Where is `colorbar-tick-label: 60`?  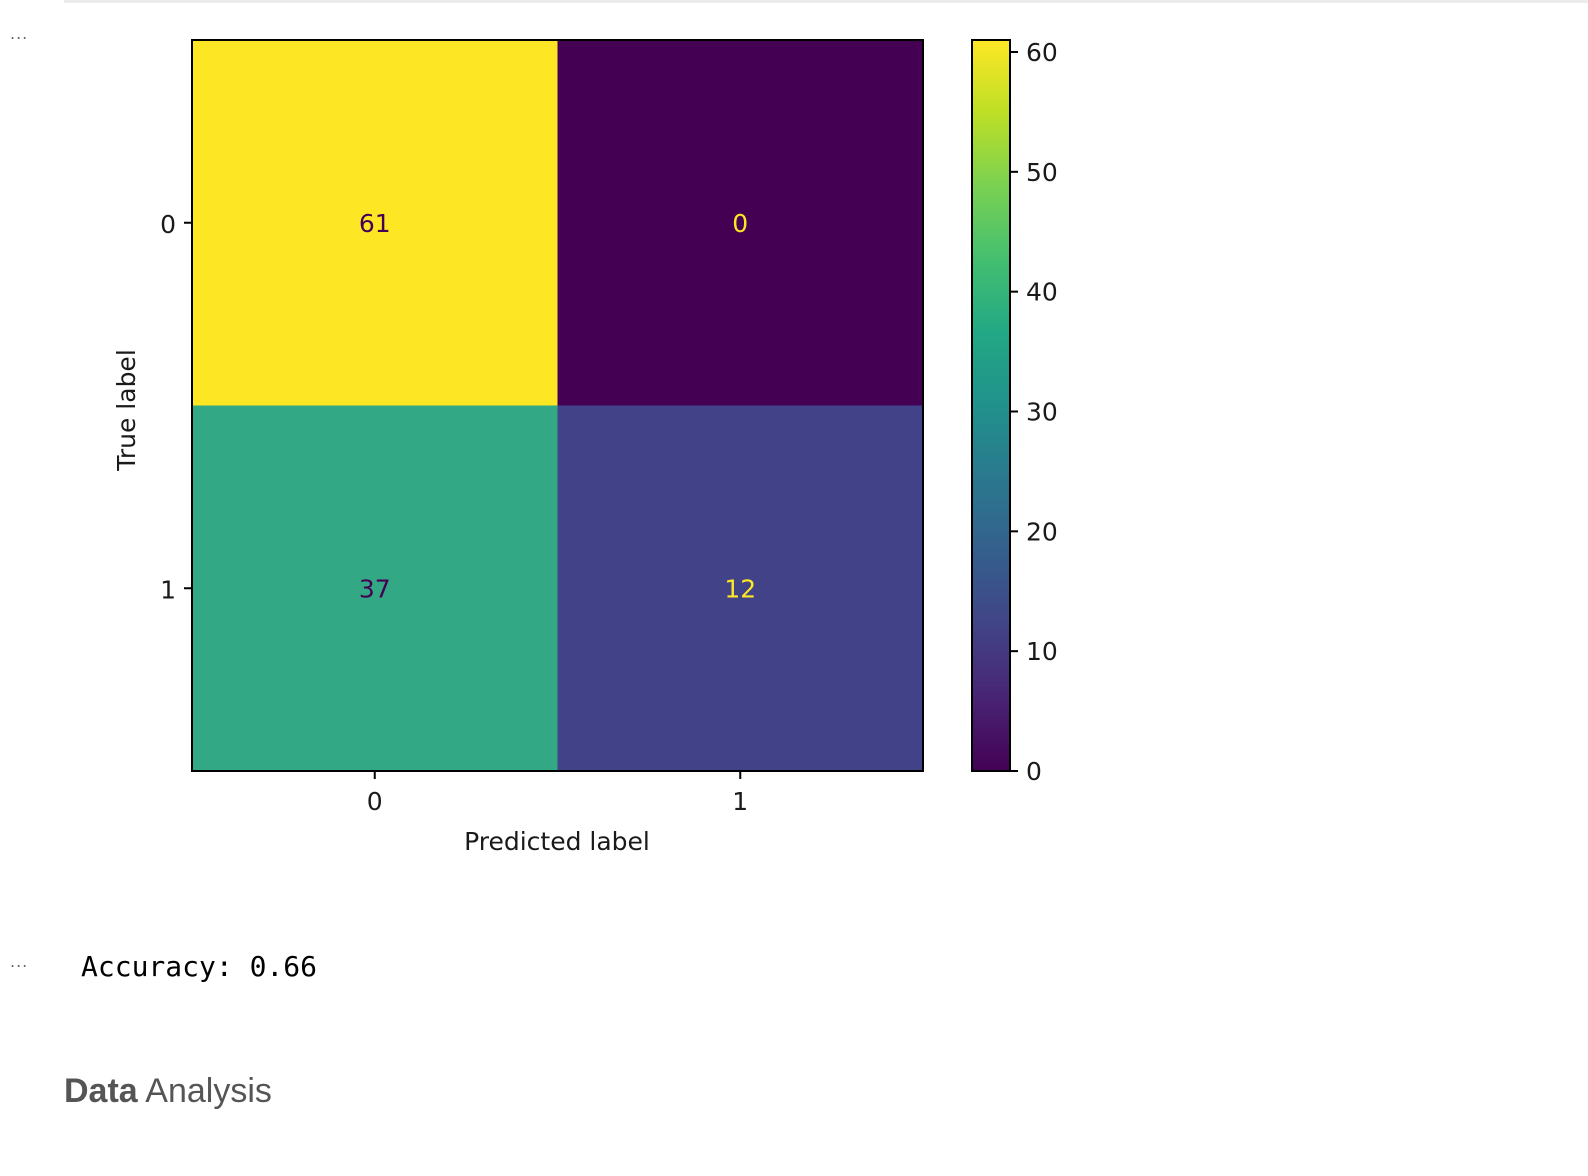
colorbar-tick-label: 60 is located at coordinates (1042, 52).